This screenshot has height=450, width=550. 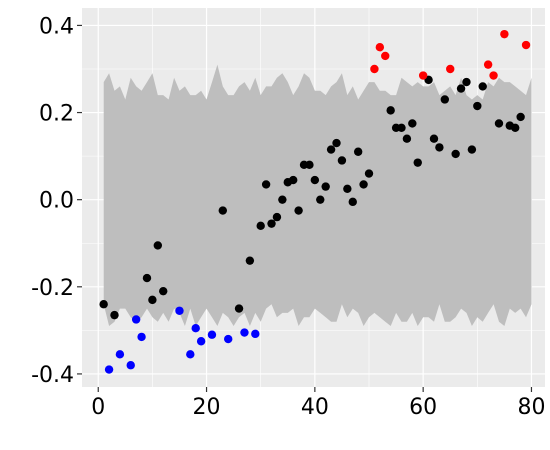 I want to click on y-axis: -0.4 -0.2 0.0 0.2 0.4, so click(x=56, y=201).